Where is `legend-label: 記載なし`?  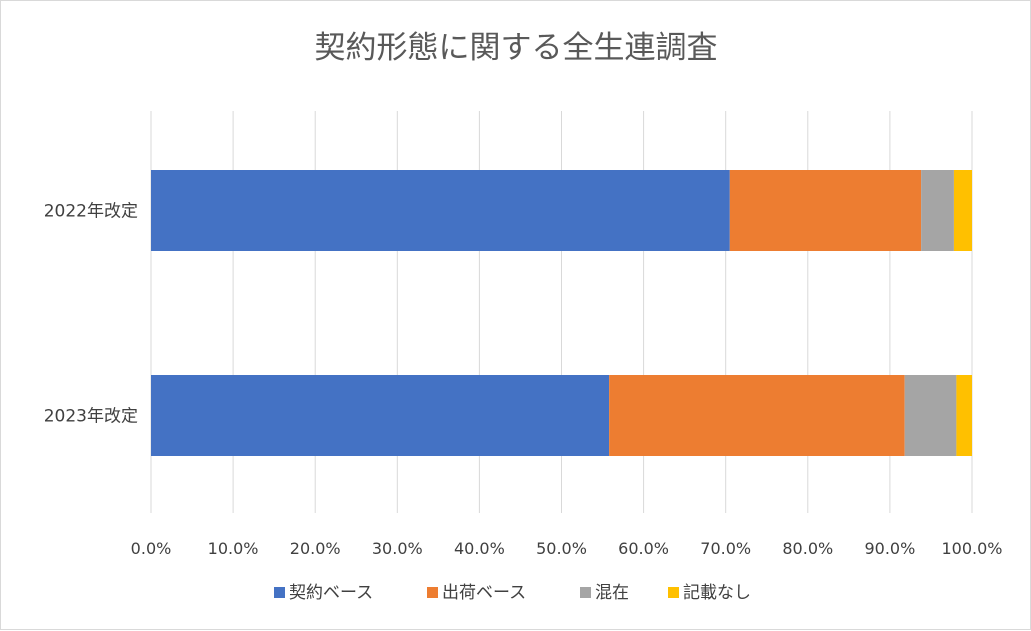 legend-label: 記載なし is located at coordinates (717, 593).